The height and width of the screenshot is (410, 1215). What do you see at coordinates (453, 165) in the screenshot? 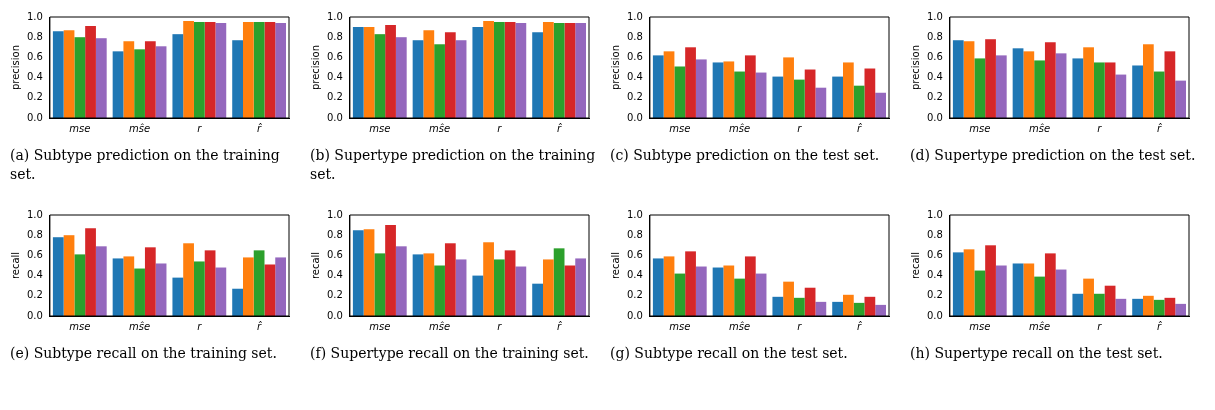
I see `text: (b) Supertype prediction on the training set.` at bounding box center [453, 165].